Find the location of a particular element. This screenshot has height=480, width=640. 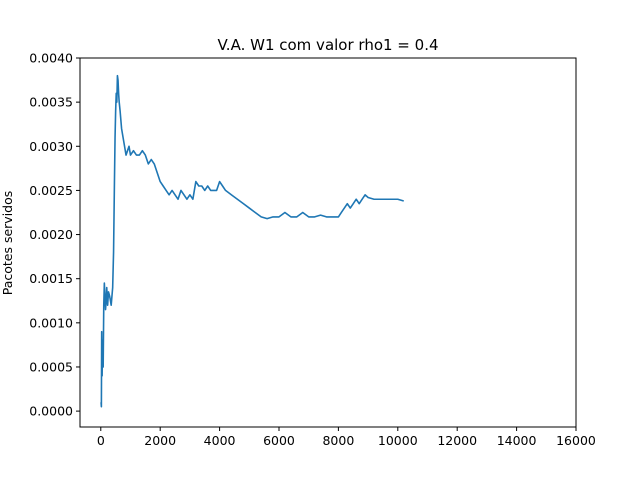

y-tick-label: 0.0020 is located at coordinates (51, 234).